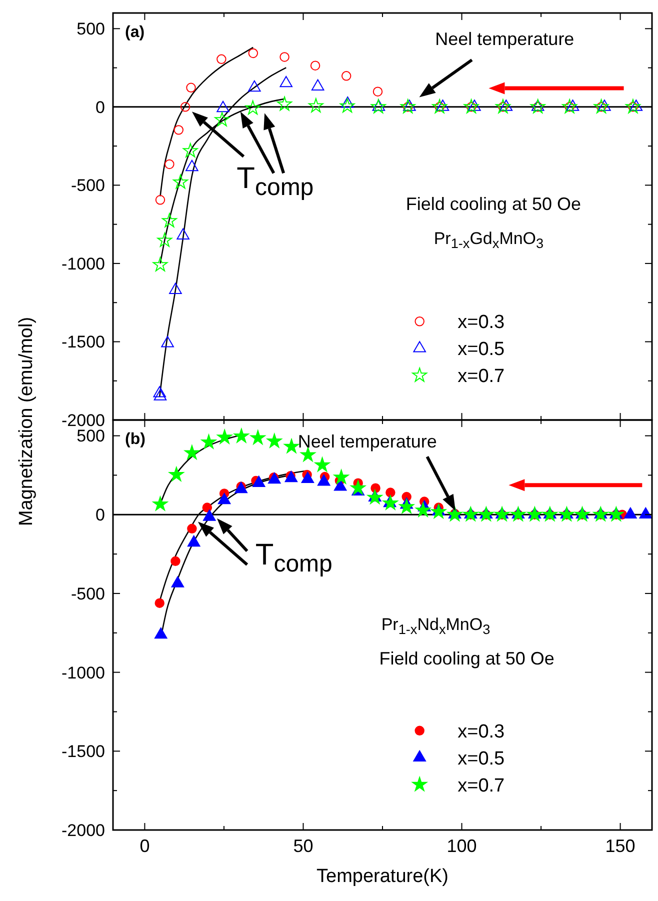  I want to click on x-axis-title: Temperature(K), so click(382, 876).